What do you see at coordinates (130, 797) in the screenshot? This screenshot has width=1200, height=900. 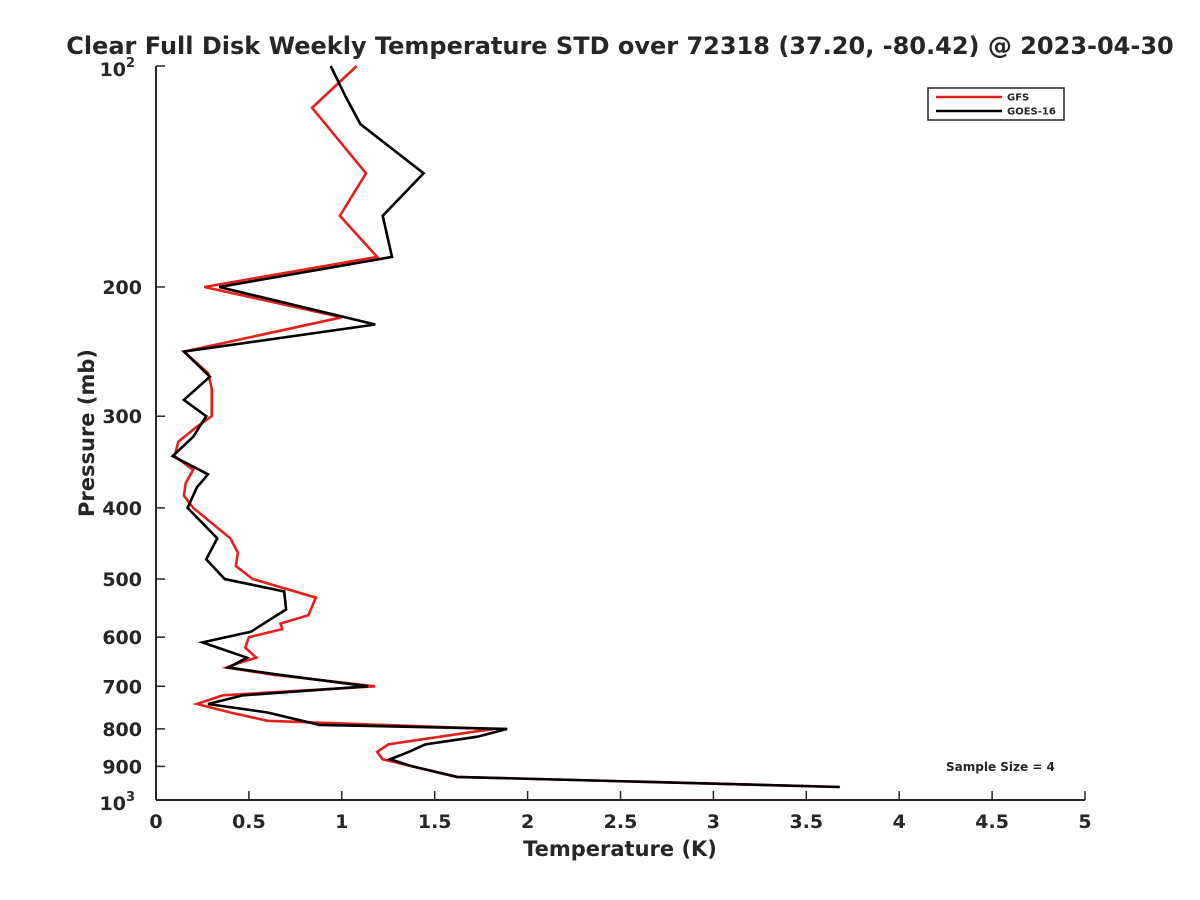 I see `y-tick-exponent-bottom: 3` at bounding box center [130, 797].